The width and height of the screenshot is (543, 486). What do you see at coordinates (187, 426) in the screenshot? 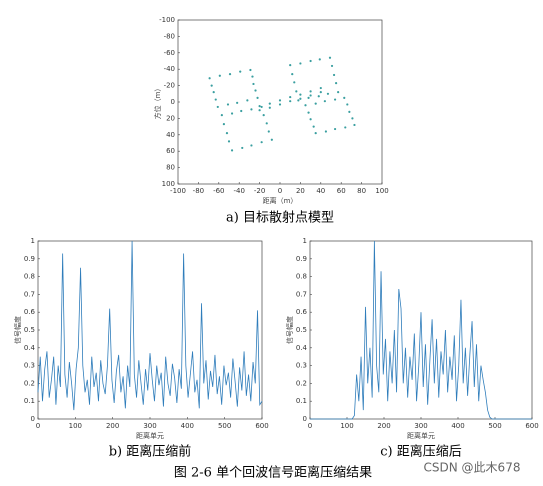
I see `x-tick-label: 400` at bounding box center [187, 426].